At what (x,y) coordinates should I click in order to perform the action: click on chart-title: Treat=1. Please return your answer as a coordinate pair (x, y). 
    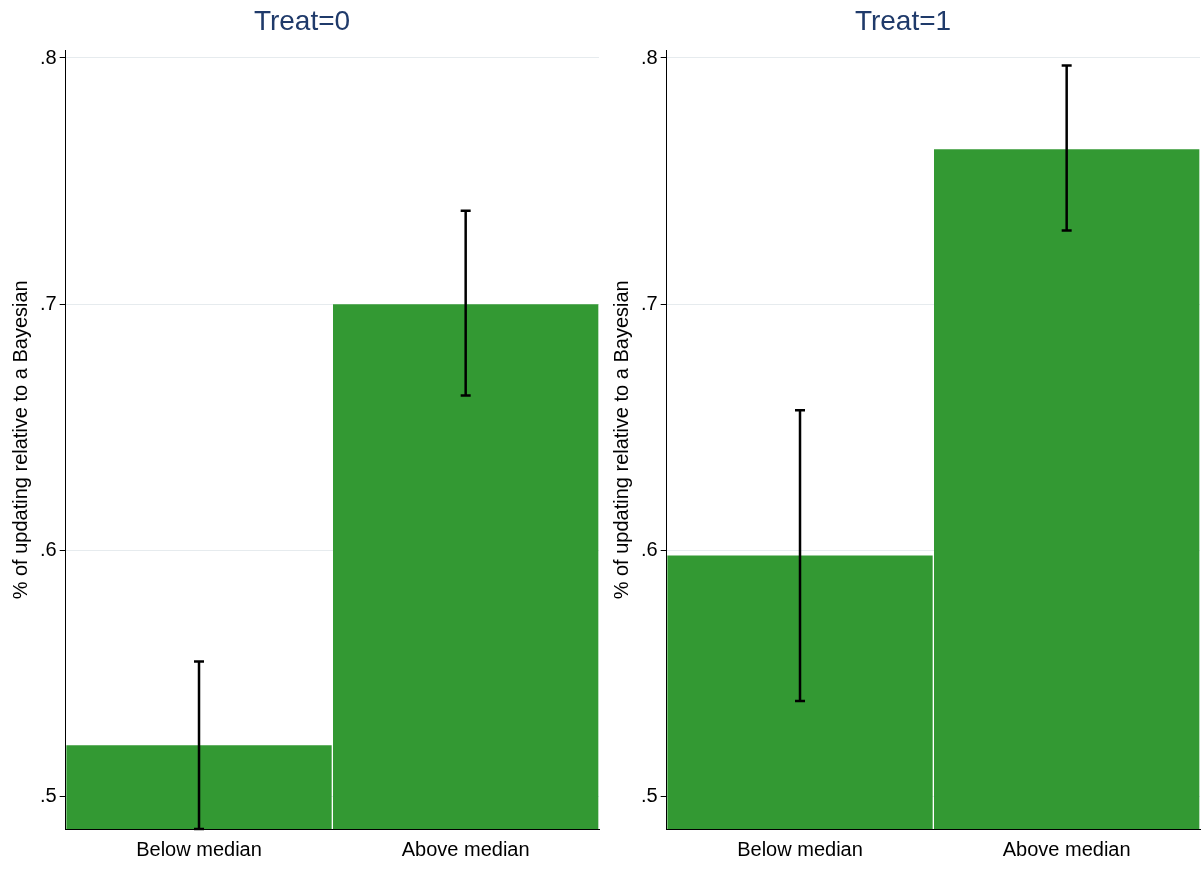
    Looking at the image, I should click on (903, 20).